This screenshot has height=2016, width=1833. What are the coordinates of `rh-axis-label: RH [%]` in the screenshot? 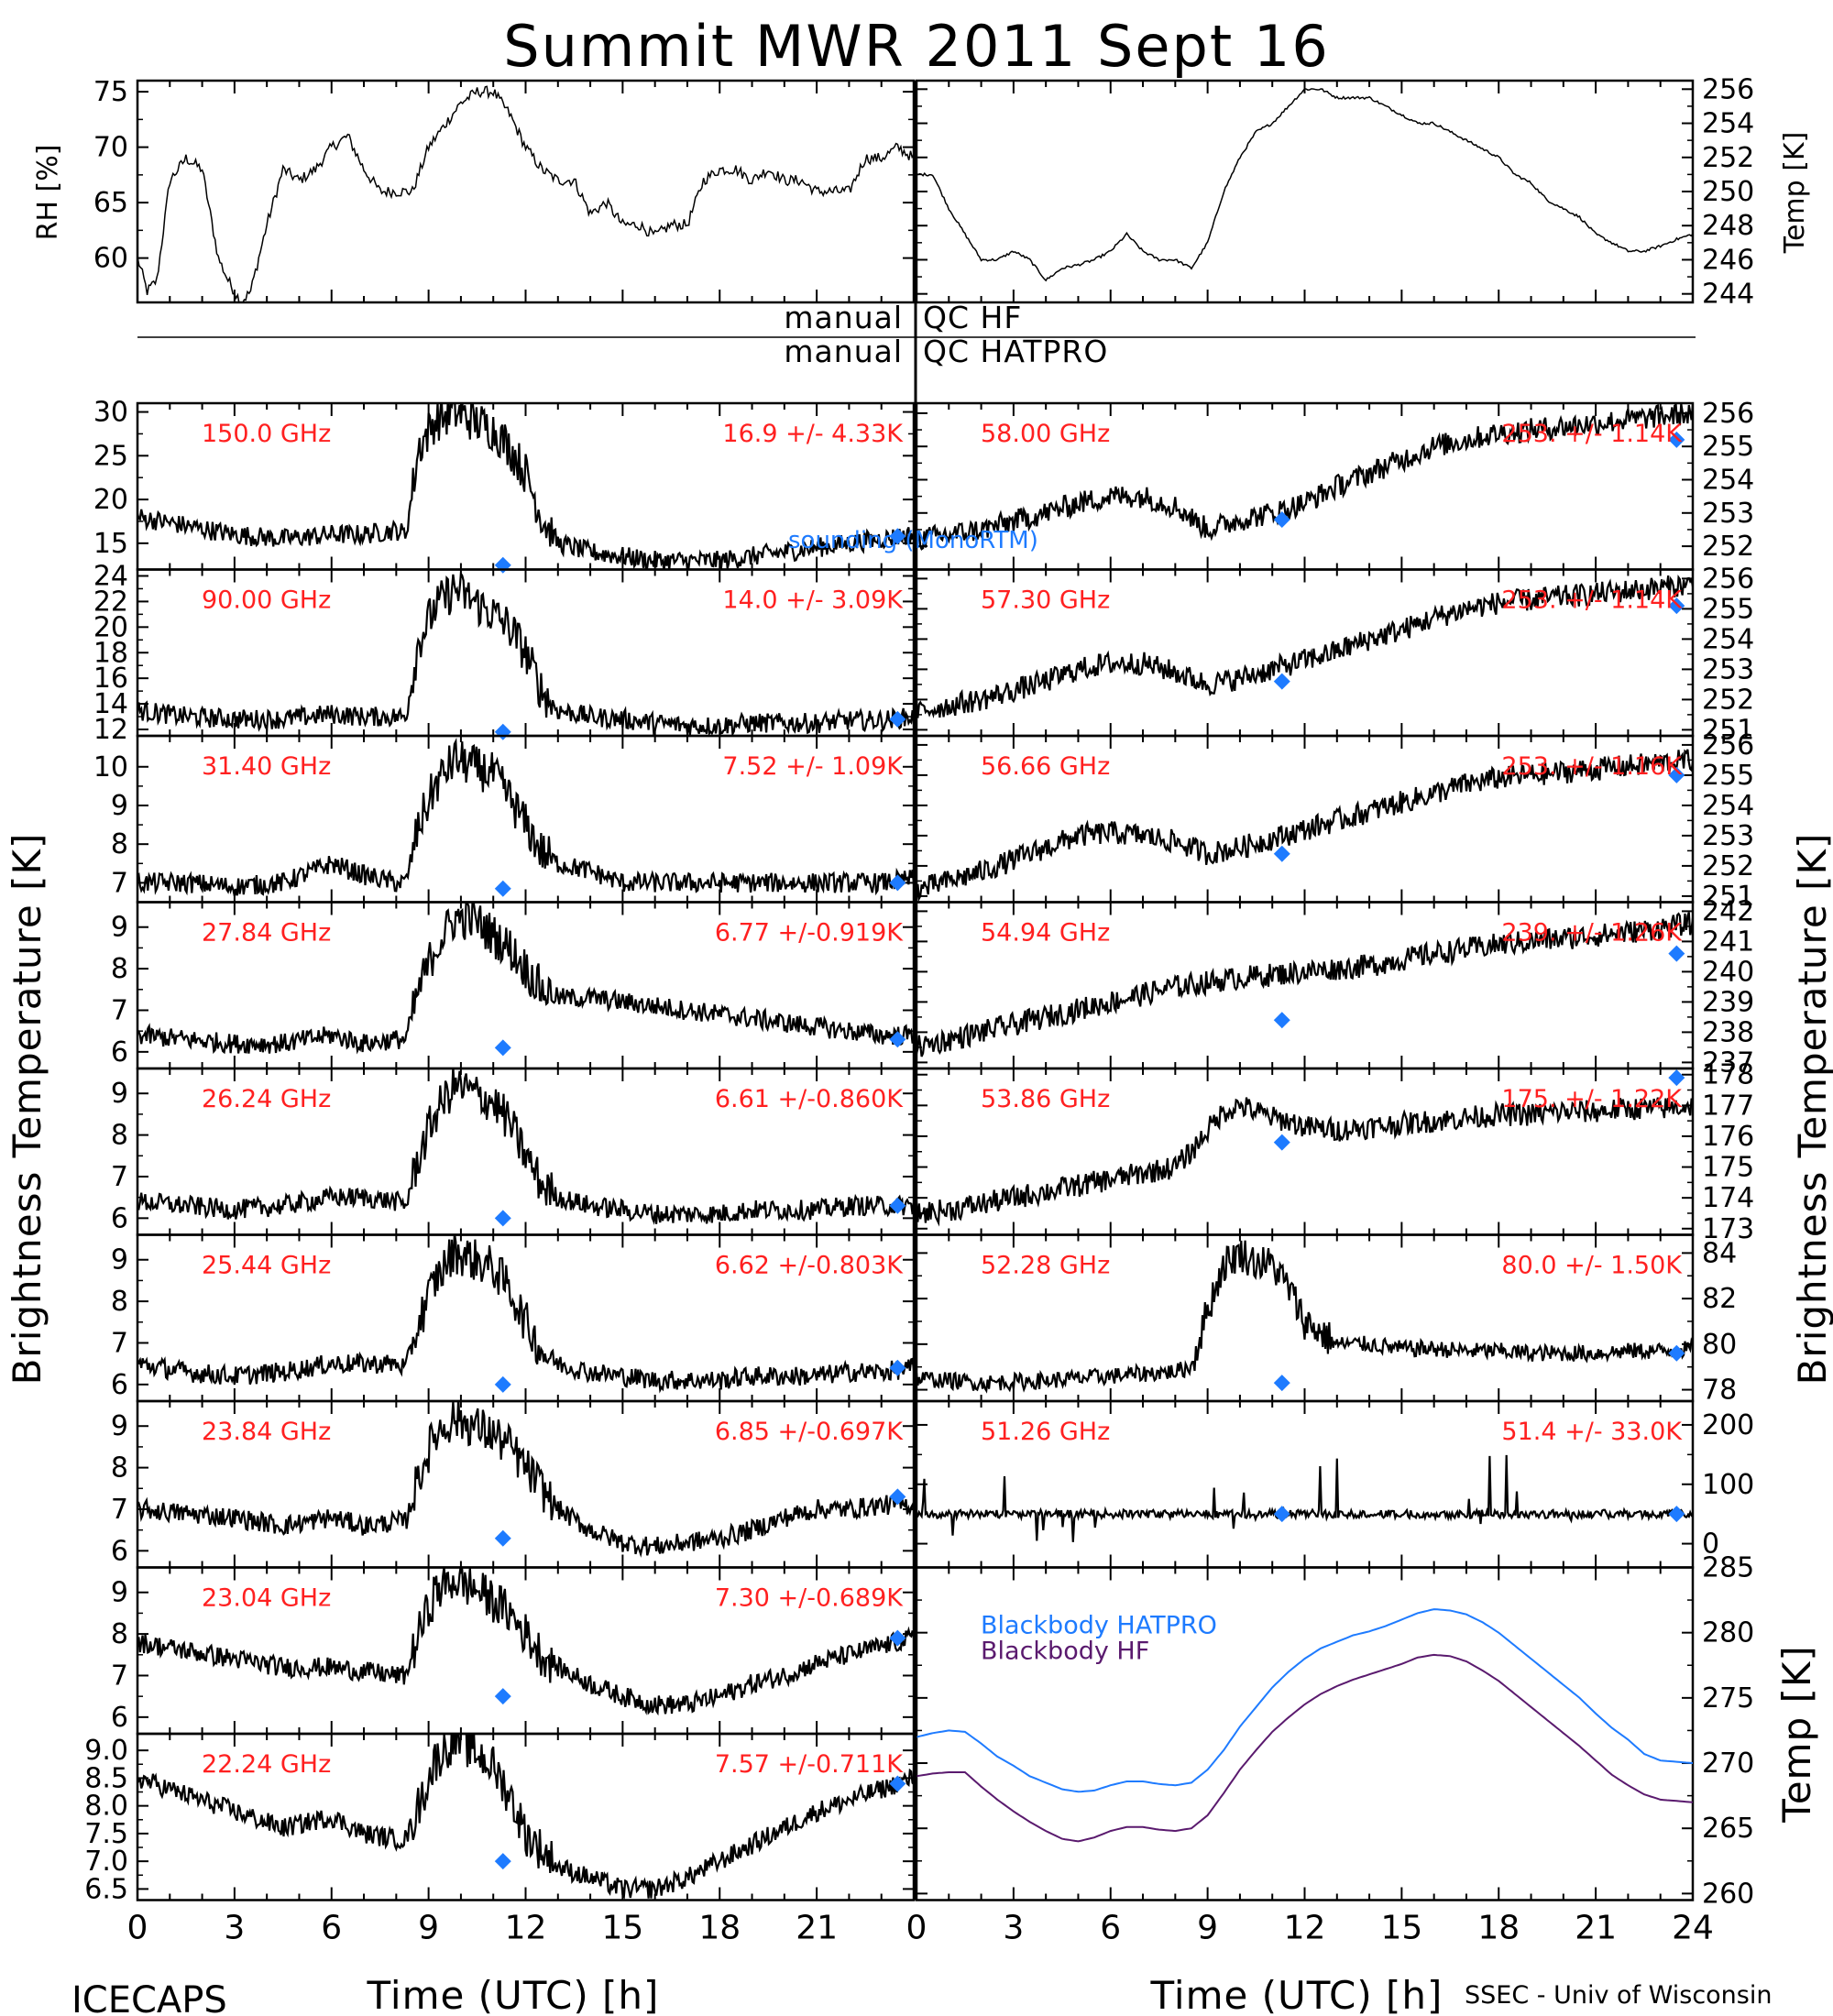 It's located at (48, 193).